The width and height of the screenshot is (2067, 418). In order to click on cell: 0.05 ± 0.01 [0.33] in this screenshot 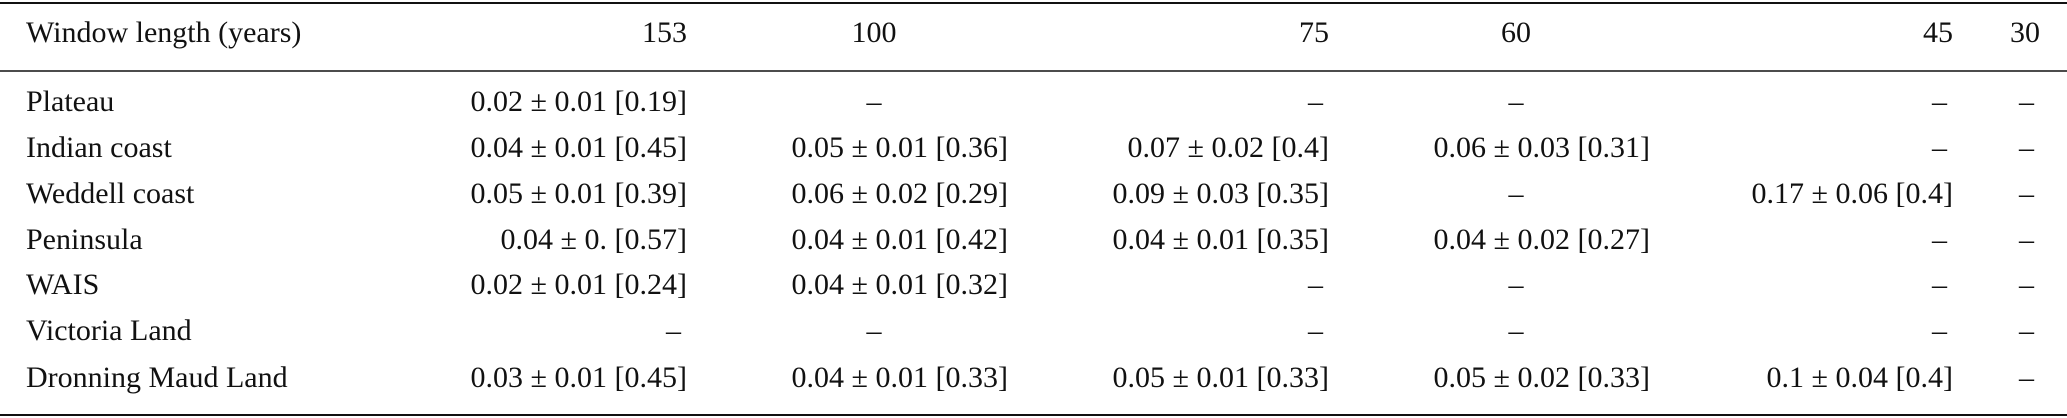, I will do `click(1221, 377)`.